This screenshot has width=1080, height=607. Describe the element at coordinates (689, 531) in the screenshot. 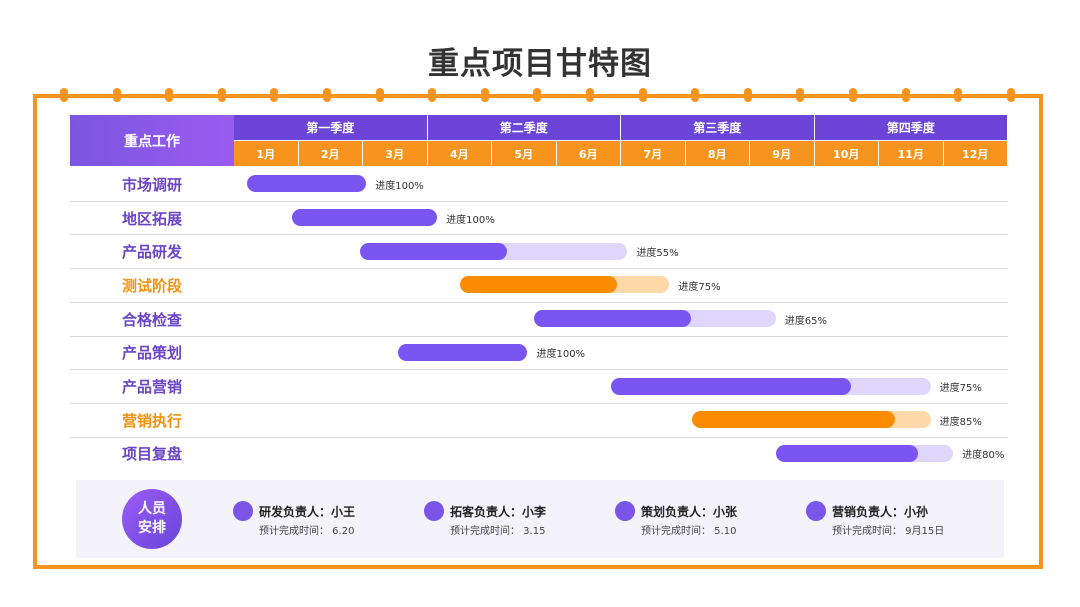

I see `member-due-date: 预计完成时间： 5.10` at that location.